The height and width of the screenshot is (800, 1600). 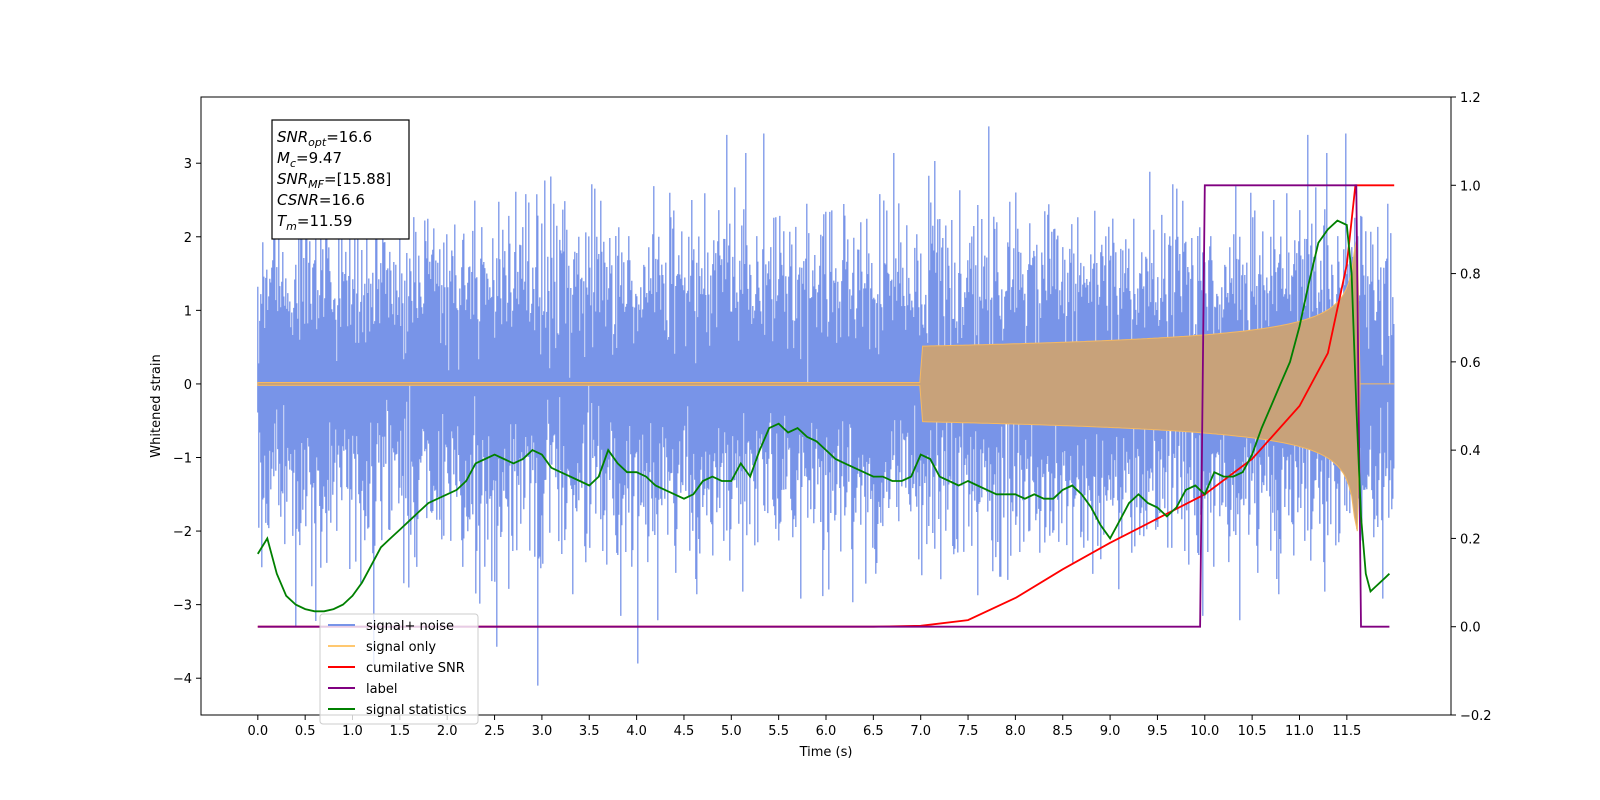 What do you see at coordinates (188, 385) in the screenshot?
I see `y-tick-label: 0` at bounding box center [188, 385].